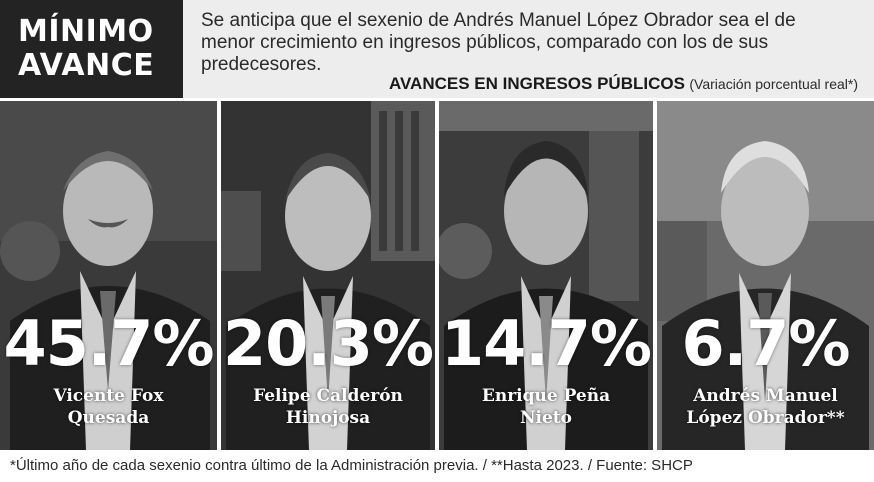  What do you see at coordinates (765, 396) in the screenshot?
I see `name-line-1: Andrés Manuel` at bounding box center [765, 396].